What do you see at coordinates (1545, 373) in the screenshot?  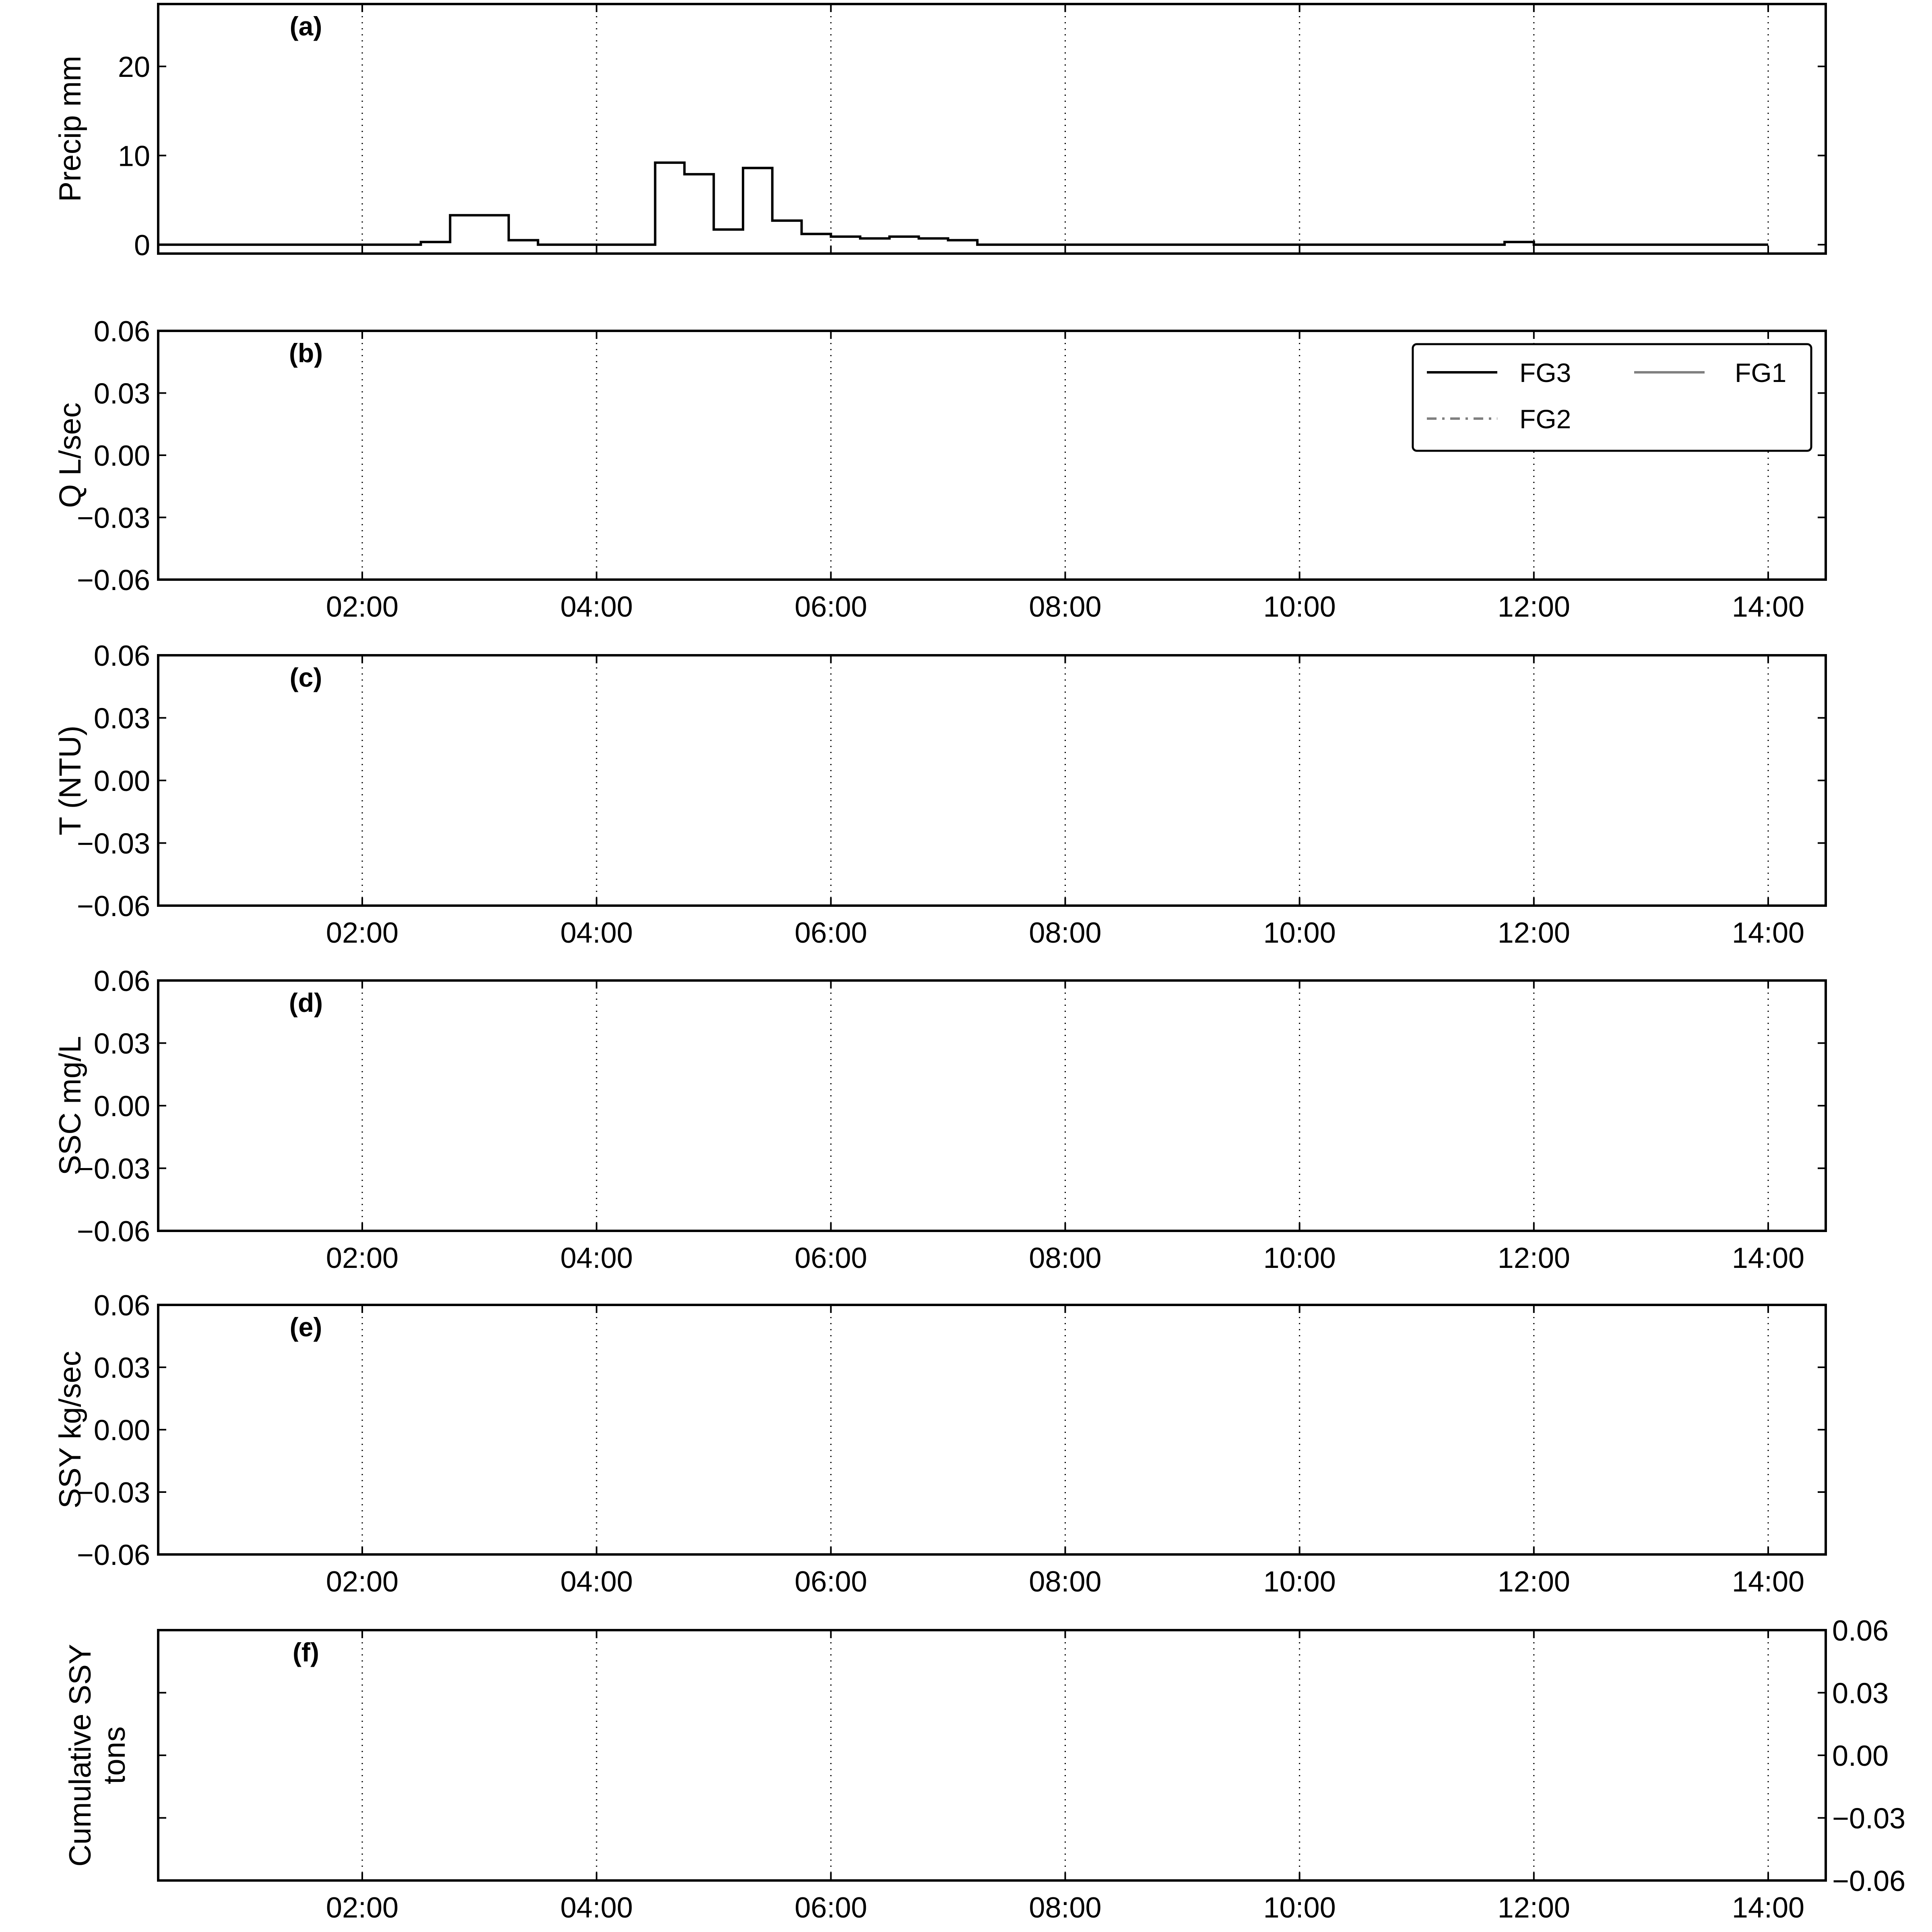 I see `legend-label: FG3` at bounding box center [1545, 373].